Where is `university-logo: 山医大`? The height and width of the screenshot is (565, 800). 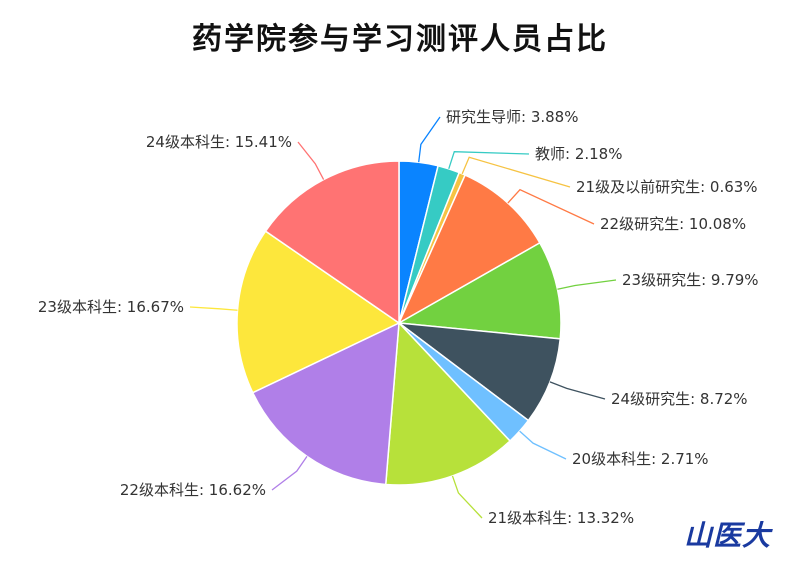
university-logo: 山医大 is located at coordinates (728, 535).